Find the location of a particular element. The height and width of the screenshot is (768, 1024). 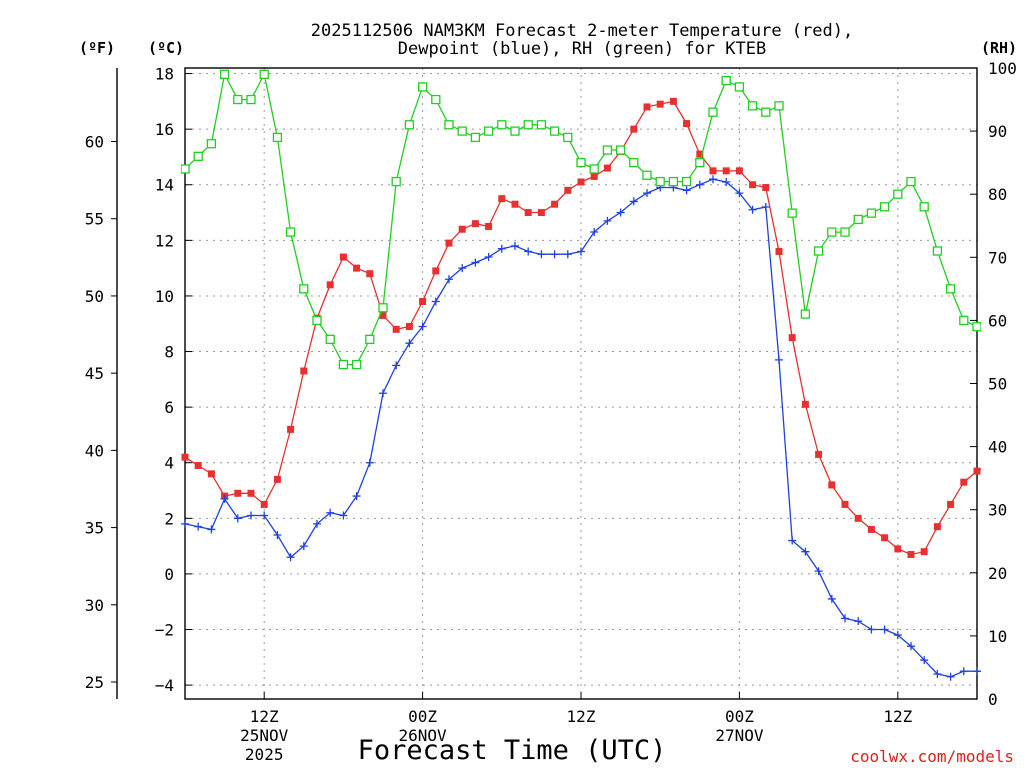

rh-tick-label: 80 is located at coordinates (997, 194).